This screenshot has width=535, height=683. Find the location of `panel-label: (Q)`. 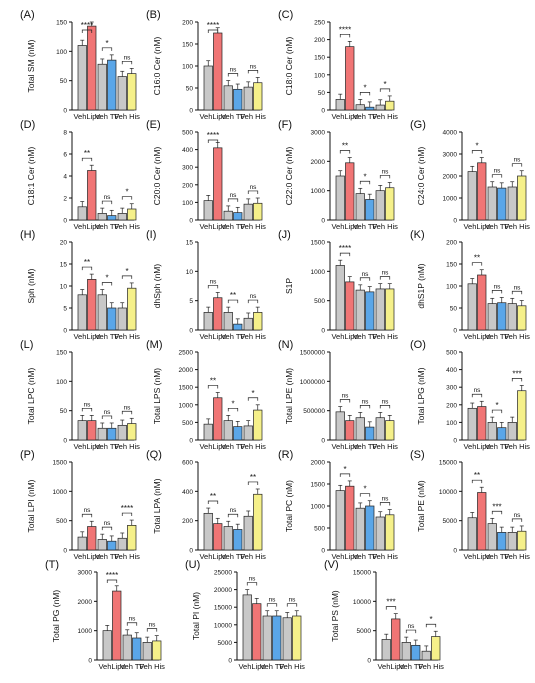

panel-label: (Q) is located at coordinates (154, 455).